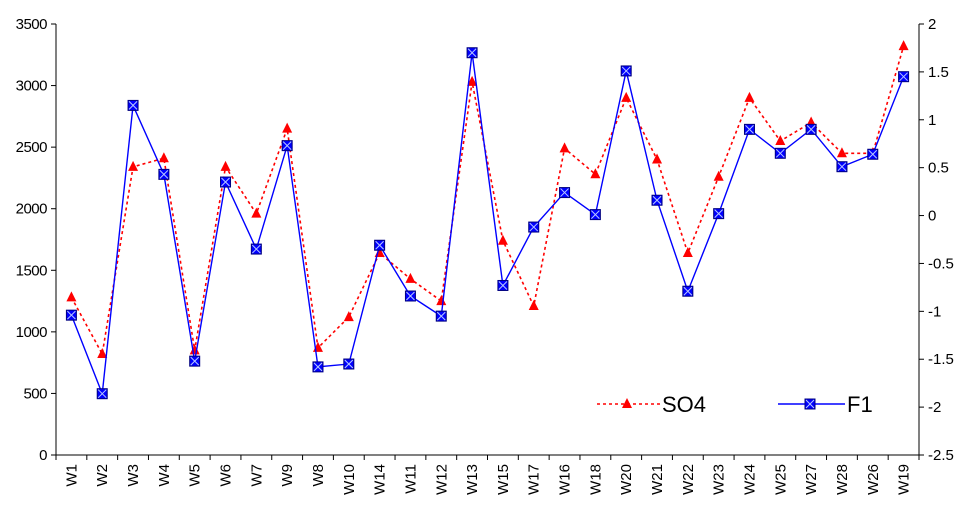  I want to click on x-tick-label: W15, so click(503, 479).